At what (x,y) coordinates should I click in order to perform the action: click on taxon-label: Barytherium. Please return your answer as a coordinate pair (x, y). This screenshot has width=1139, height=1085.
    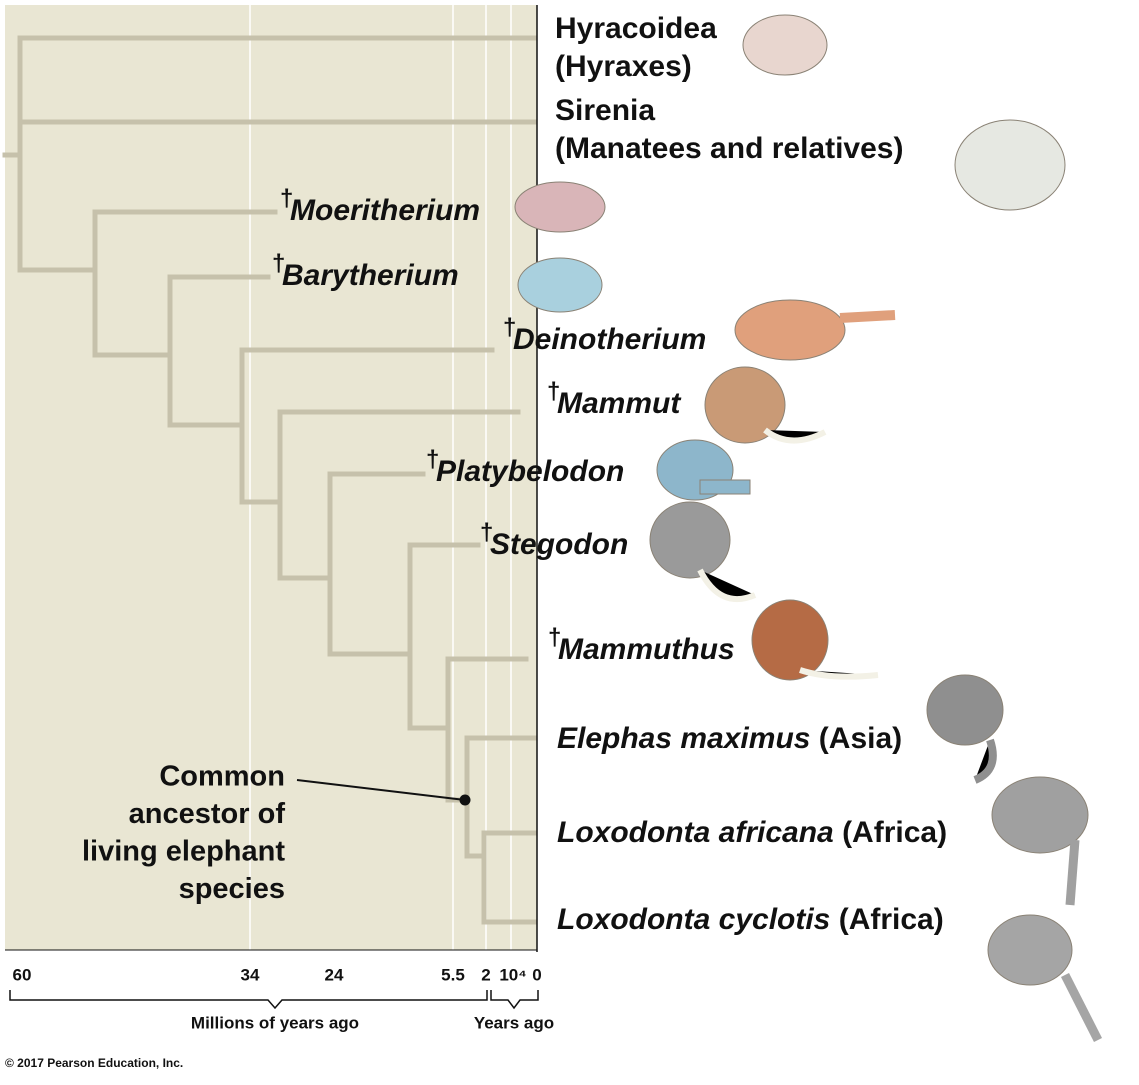
    Looking at the image, I should click on (370, 275).